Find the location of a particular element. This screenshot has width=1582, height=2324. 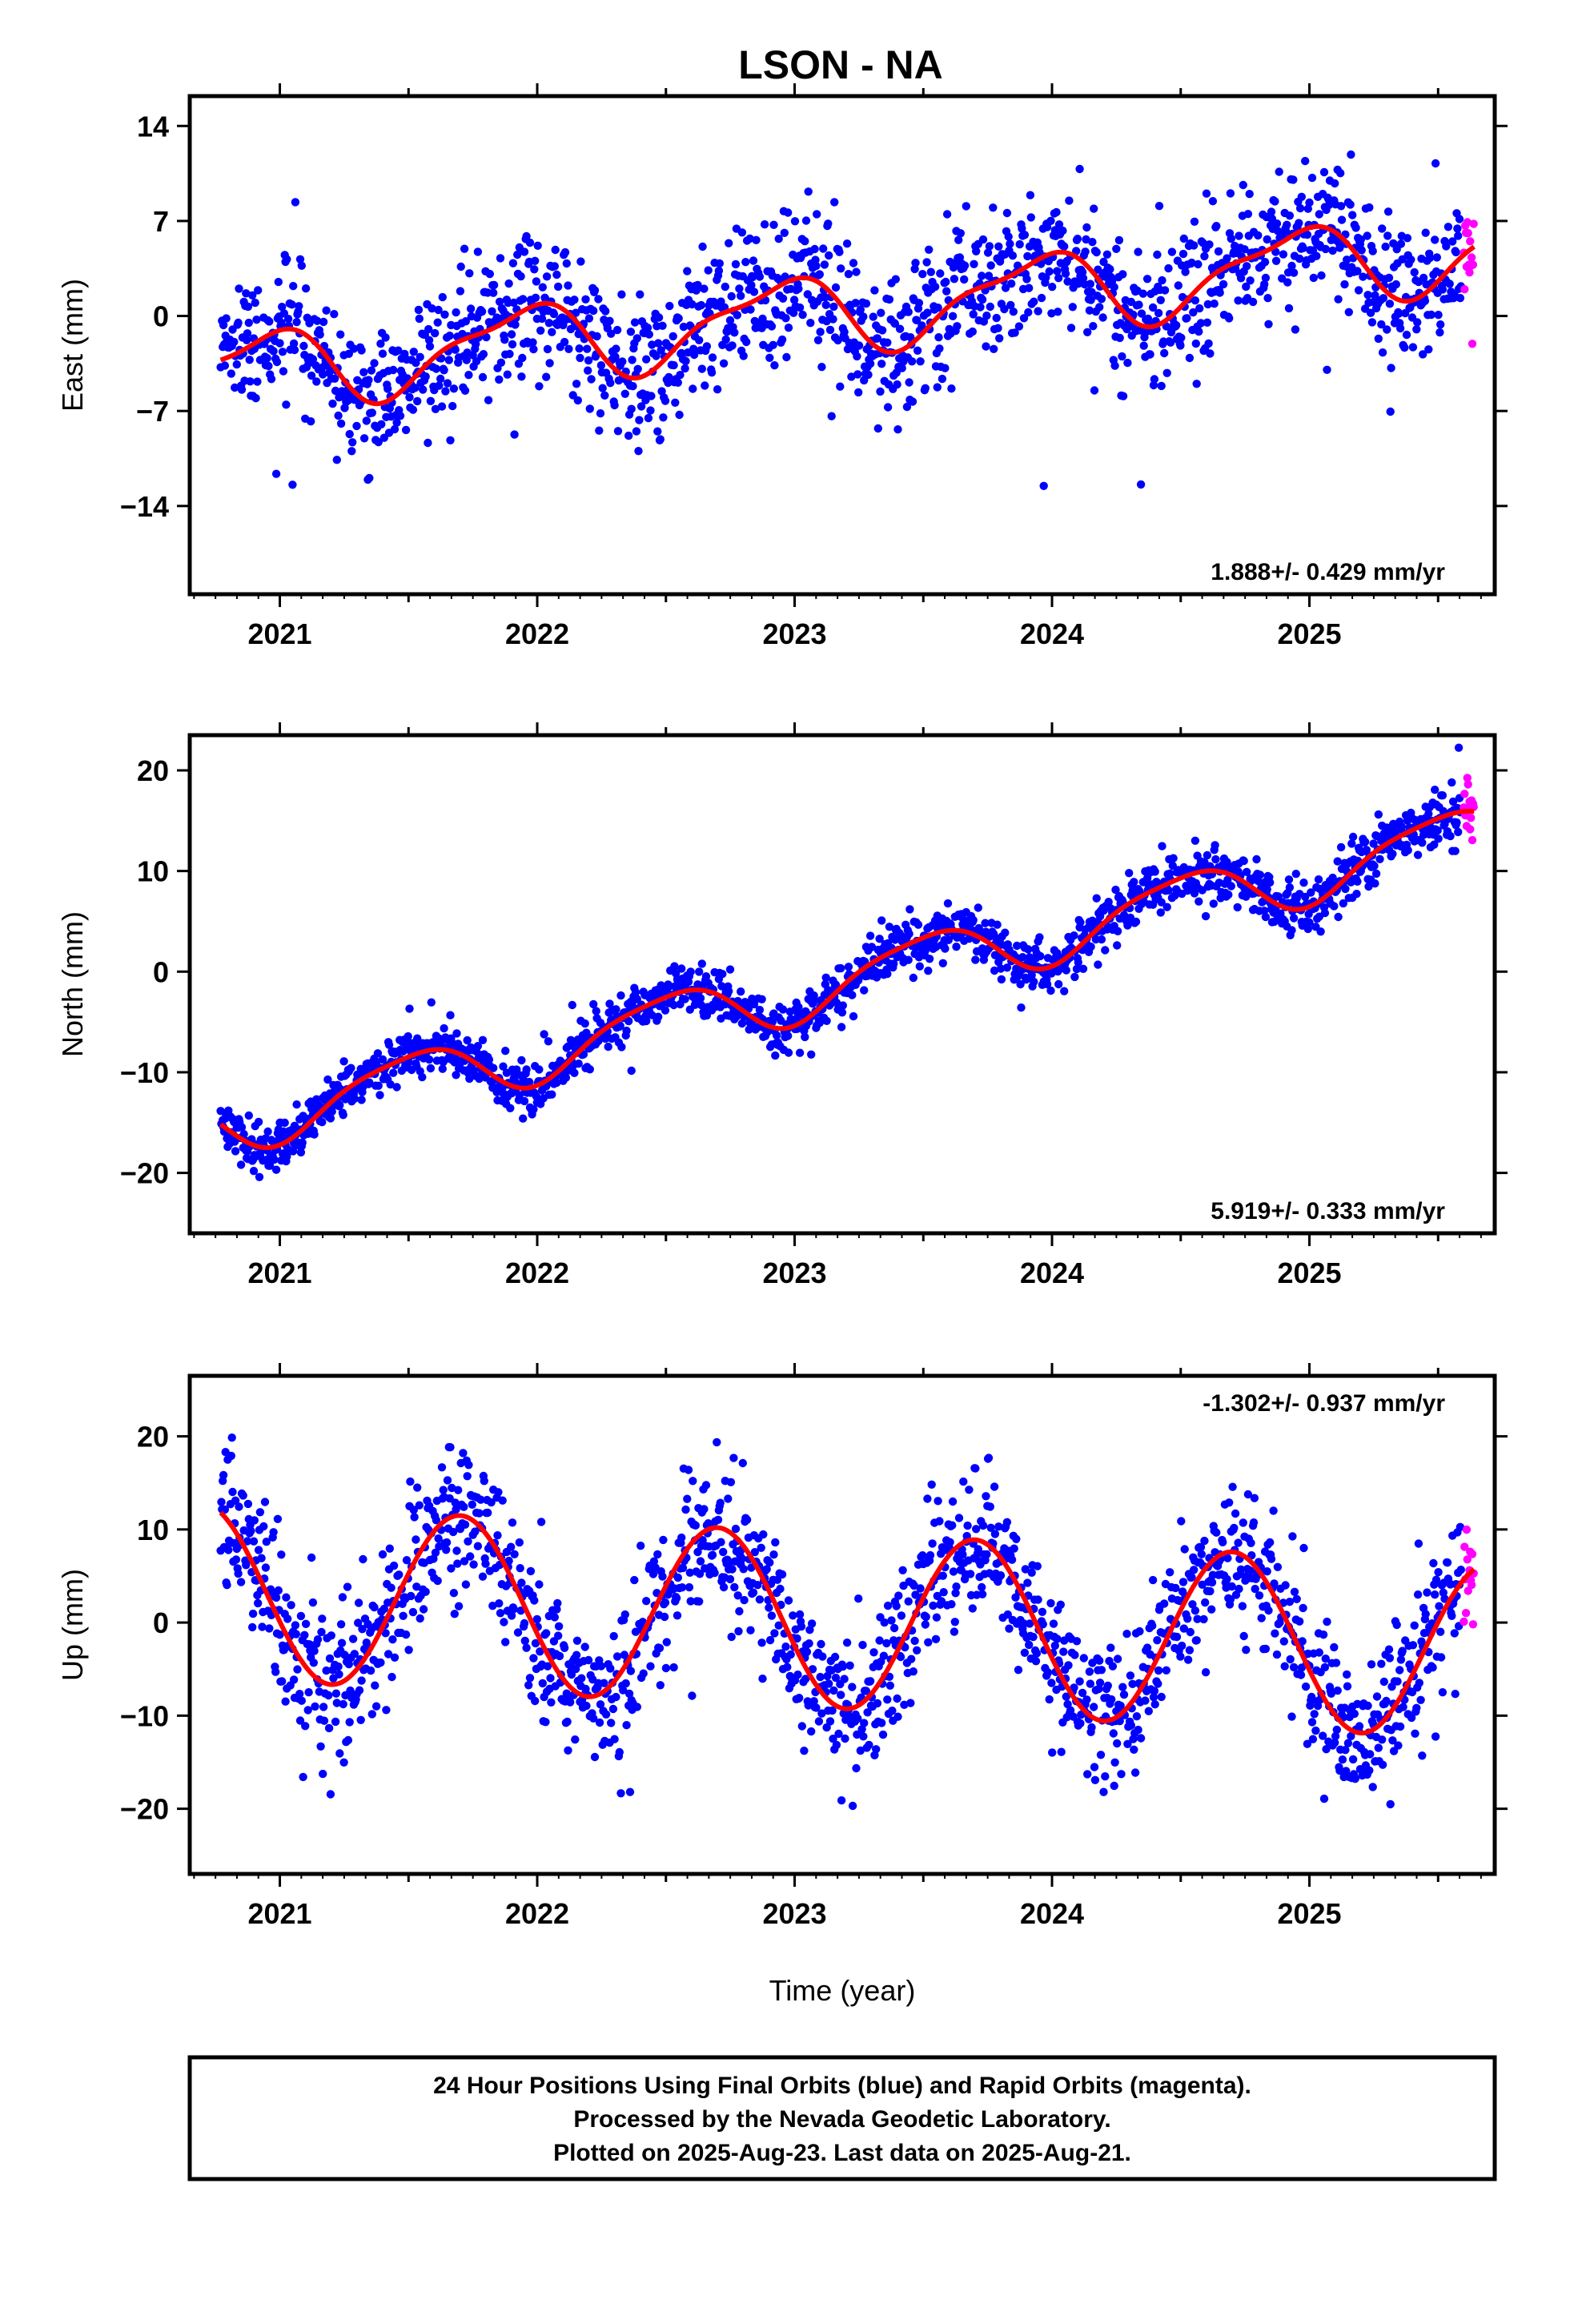

east-model-fit-line is located at coordinates (847, 315).